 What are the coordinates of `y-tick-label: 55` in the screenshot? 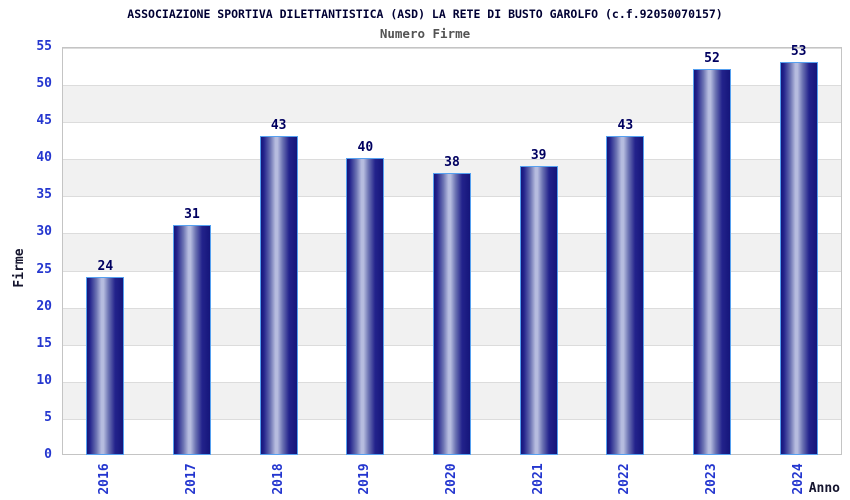 It's located at (44, 46).